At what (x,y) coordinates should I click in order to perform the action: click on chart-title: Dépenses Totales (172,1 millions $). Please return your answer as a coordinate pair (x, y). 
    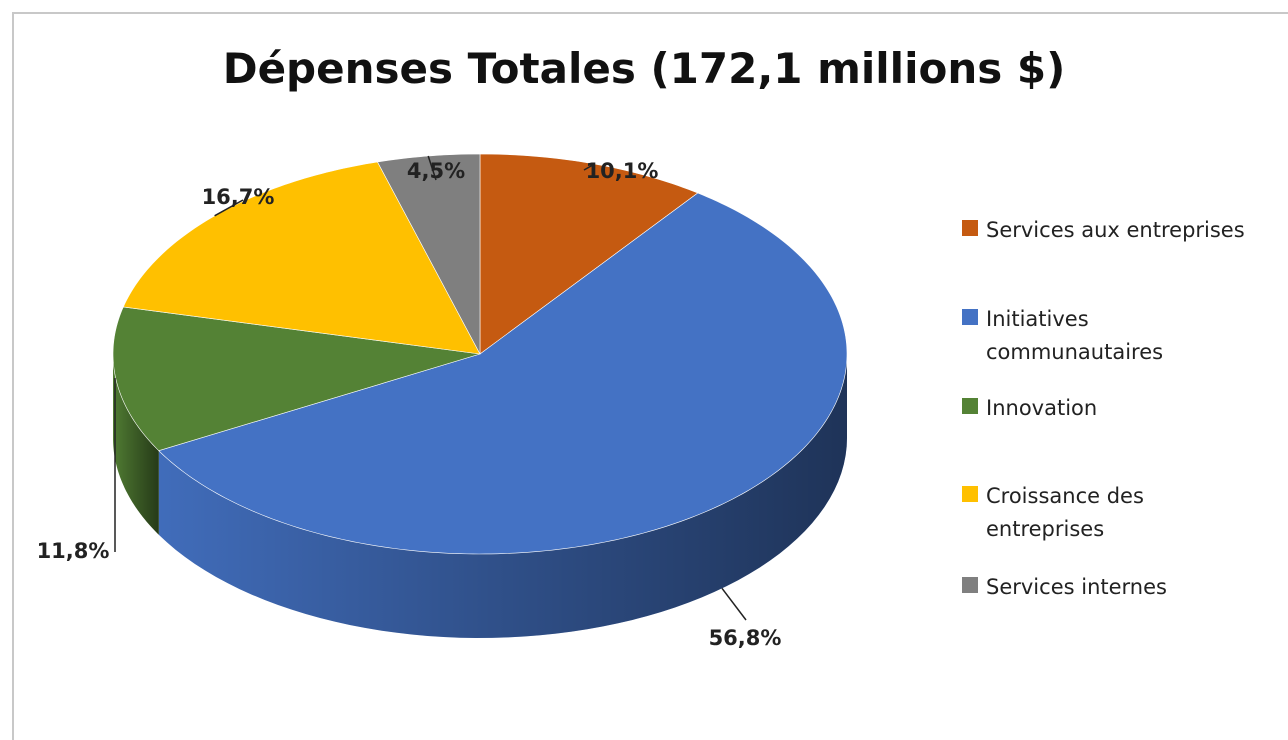
    Looking at the image, I should click on (644, 68).